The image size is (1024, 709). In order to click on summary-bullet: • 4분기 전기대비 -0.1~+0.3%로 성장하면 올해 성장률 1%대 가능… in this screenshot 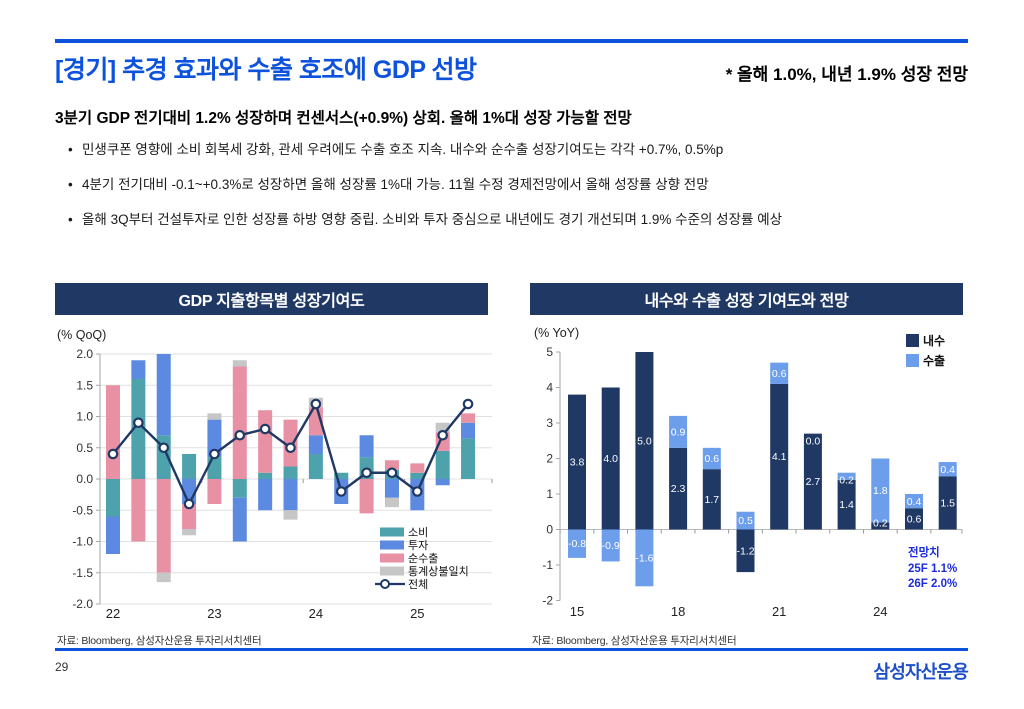, I will do `click(523, 184)`.